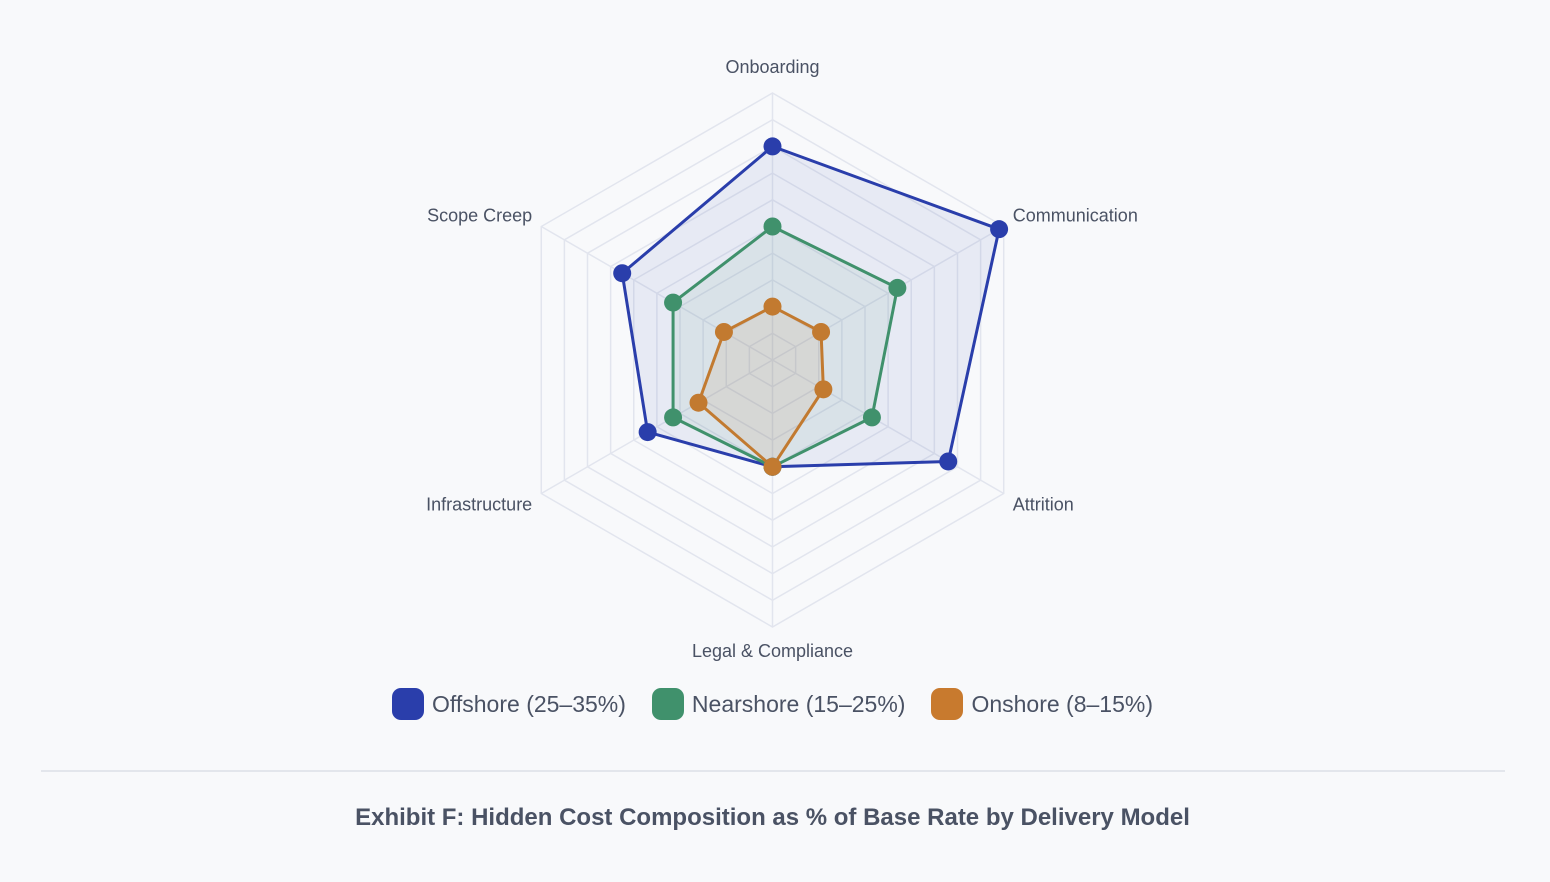 This screenshot has height=882, width=1550. What do you see at coordinates (773, 771) in the screenshot?
I see `divider` at bounding box center [773, 771].